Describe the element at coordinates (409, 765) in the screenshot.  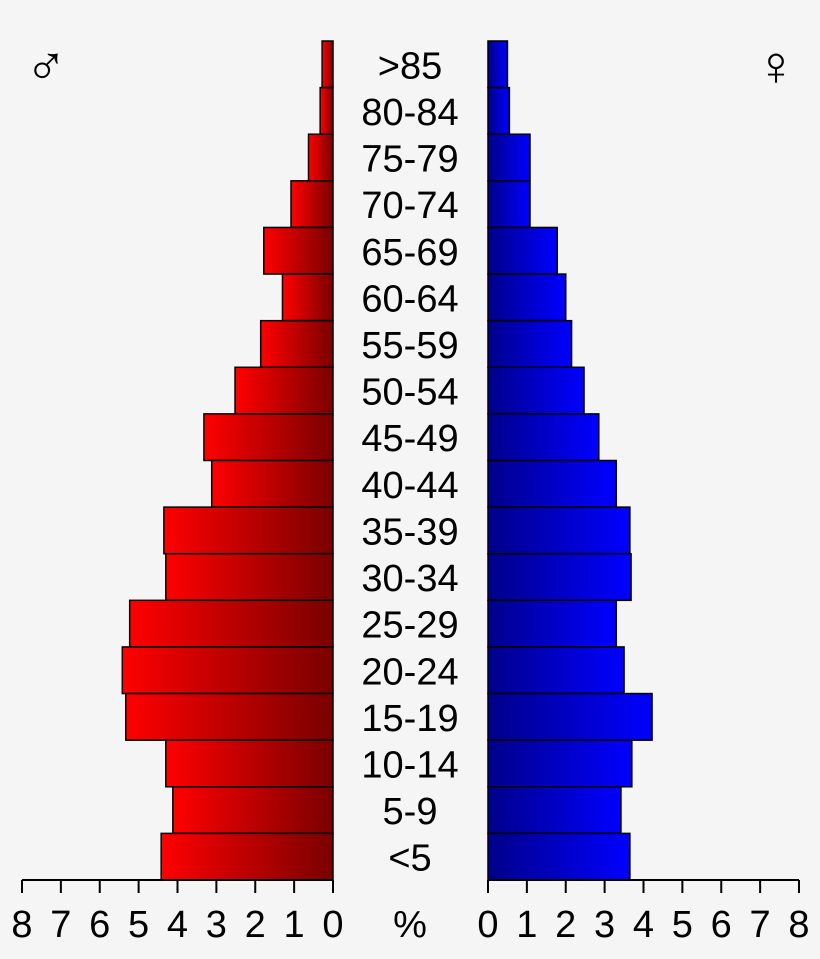
I see `age-group-label: 10-14` at that location.